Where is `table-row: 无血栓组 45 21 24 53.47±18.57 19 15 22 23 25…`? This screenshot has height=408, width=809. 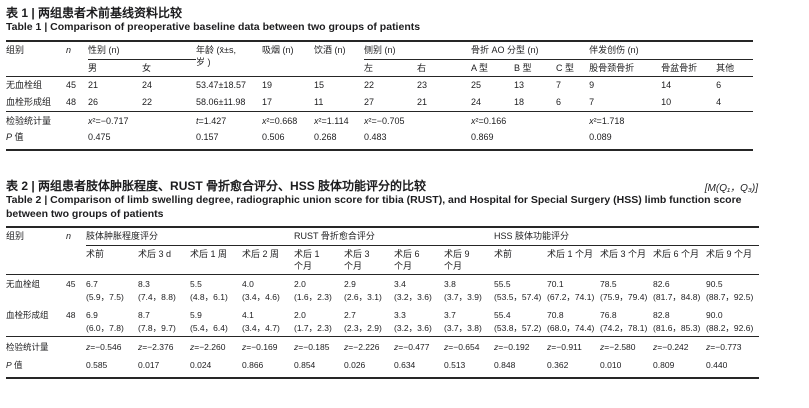
table-row: 无血栓组 45 21 24 53.47±18.57 19 15 22 23 25… is located at coordinates (380, 85).